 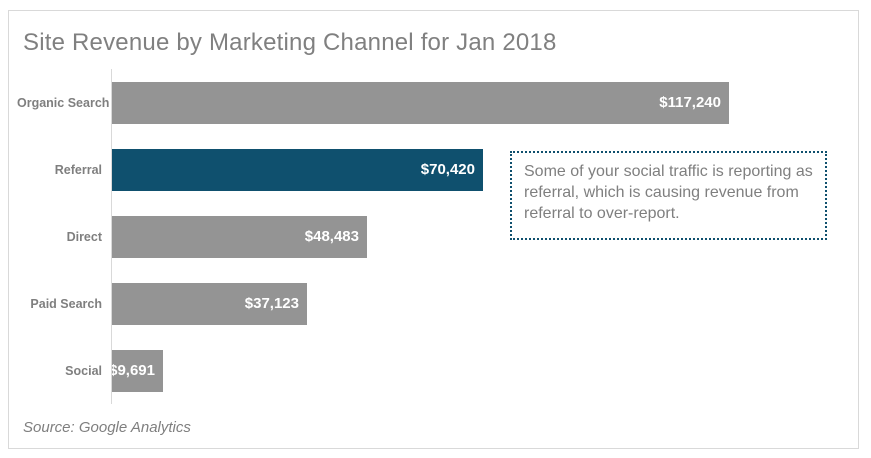 I want to click on value-label: $48,483, so click(x=331, y=236).